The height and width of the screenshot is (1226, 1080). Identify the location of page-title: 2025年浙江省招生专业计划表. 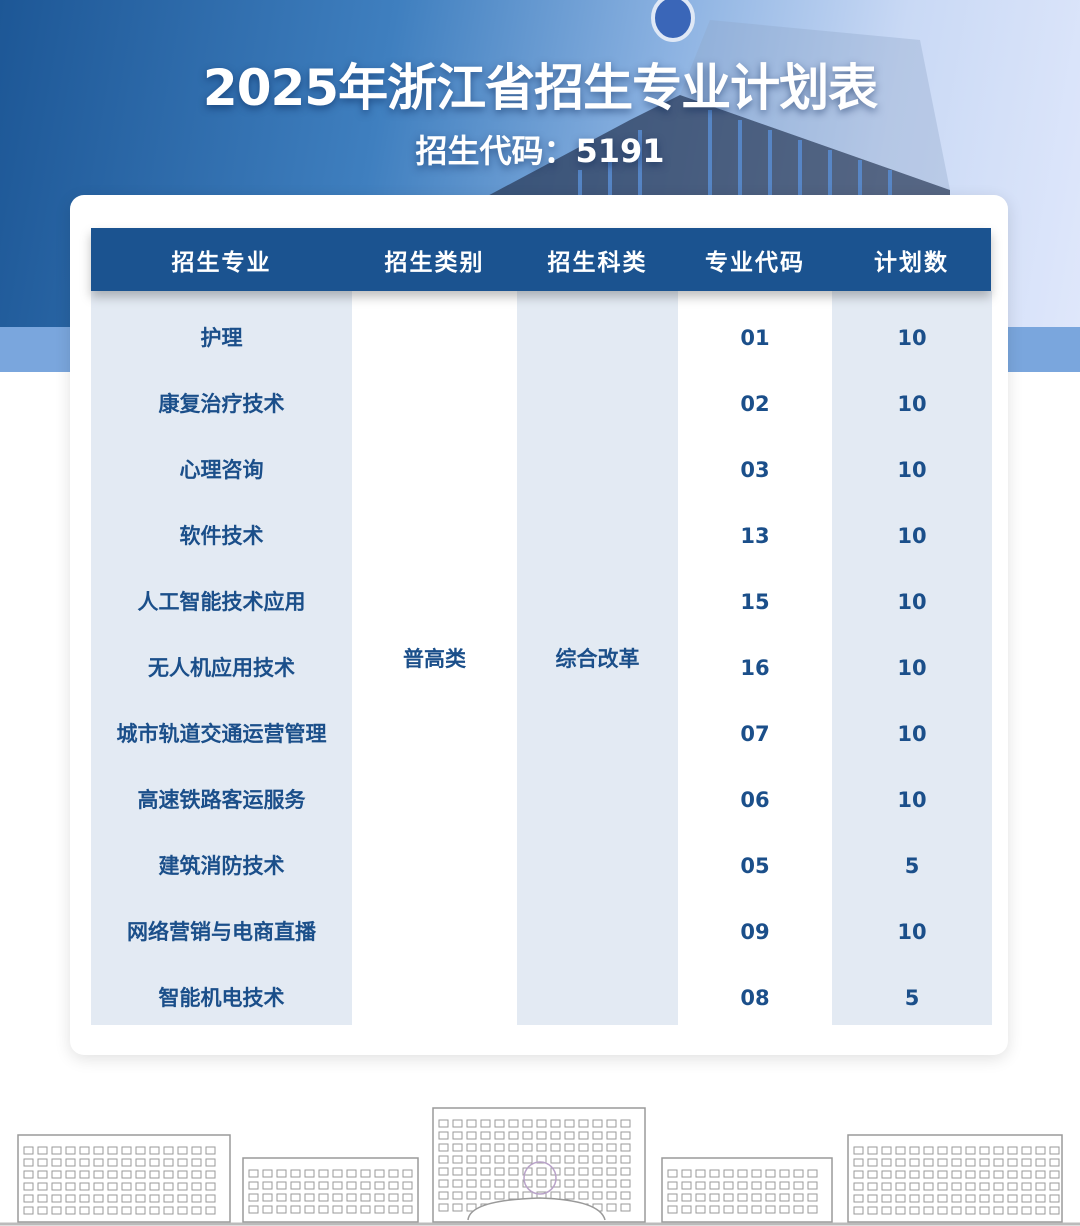
(540, 88).